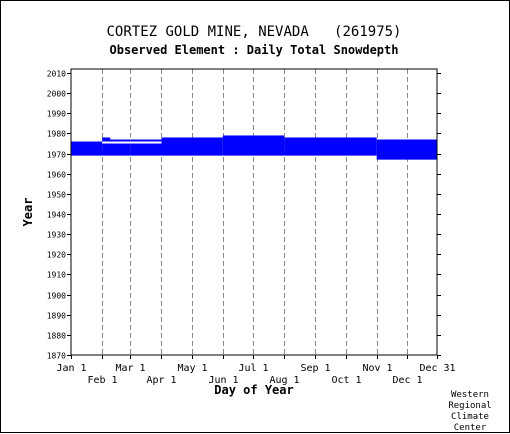 Image resolution: width=510 pixels, height=434 pixels. I want to click on y-tick-label: 1930, so click(56, 235).